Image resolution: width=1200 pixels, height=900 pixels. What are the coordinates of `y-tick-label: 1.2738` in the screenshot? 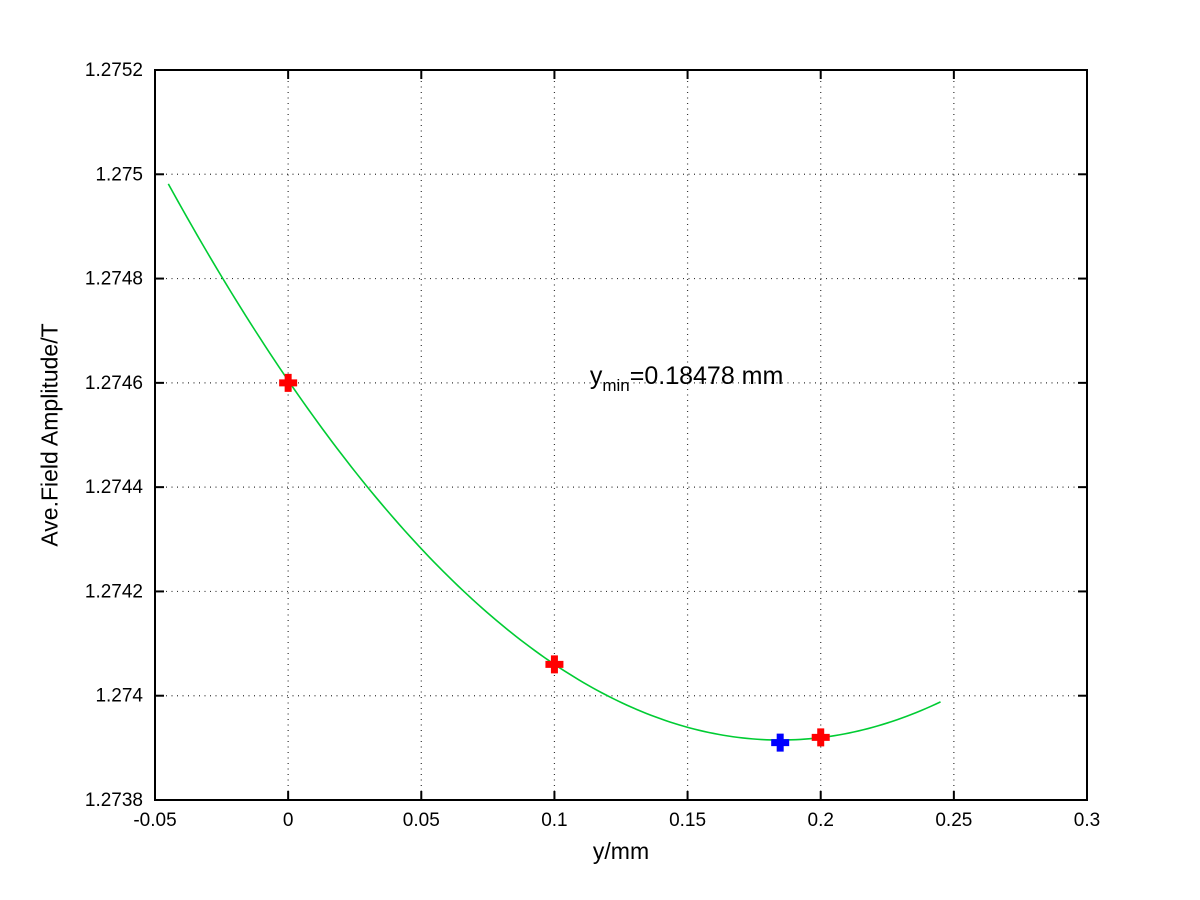 It's located at (114, 800).